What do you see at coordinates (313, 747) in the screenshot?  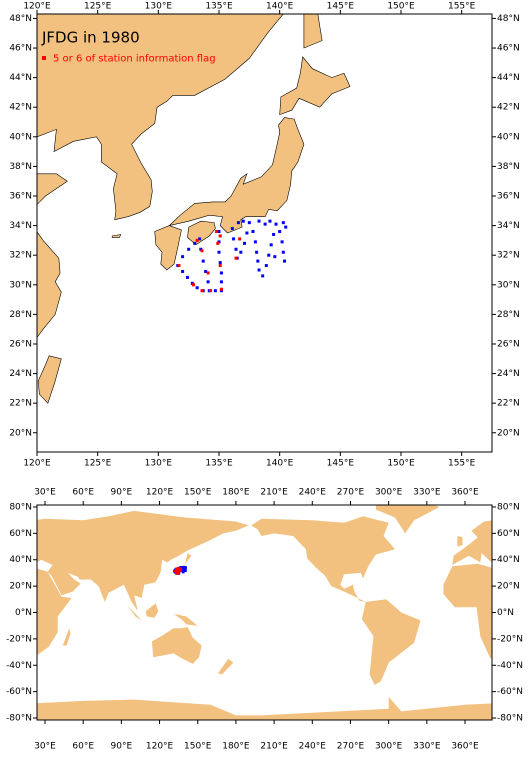 I see `x-tick-label: 240°E` at bounding box center [313, 747].